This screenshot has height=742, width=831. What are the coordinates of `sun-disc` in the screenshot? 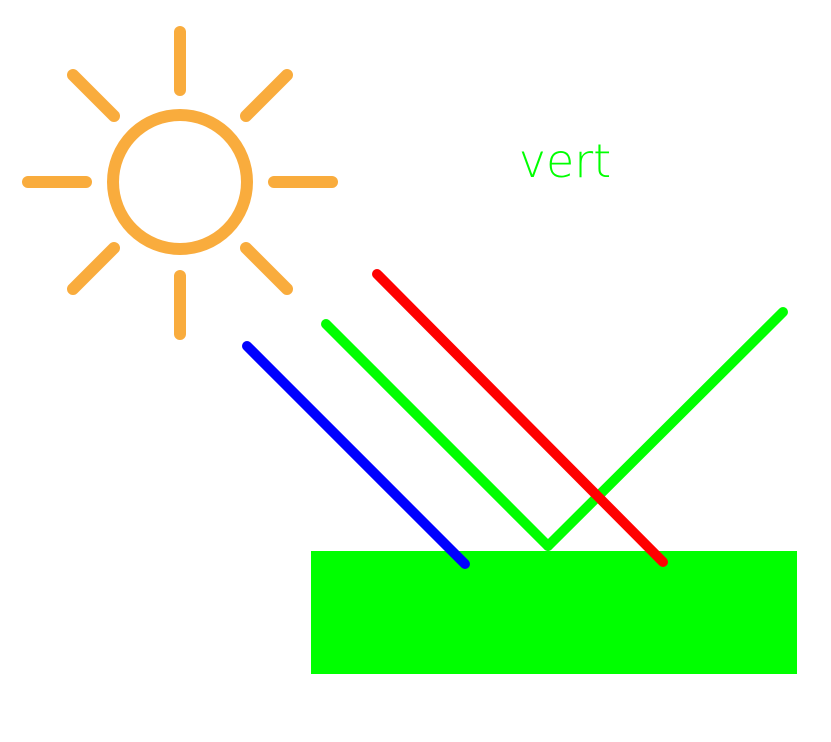 It's located at (180, 182).